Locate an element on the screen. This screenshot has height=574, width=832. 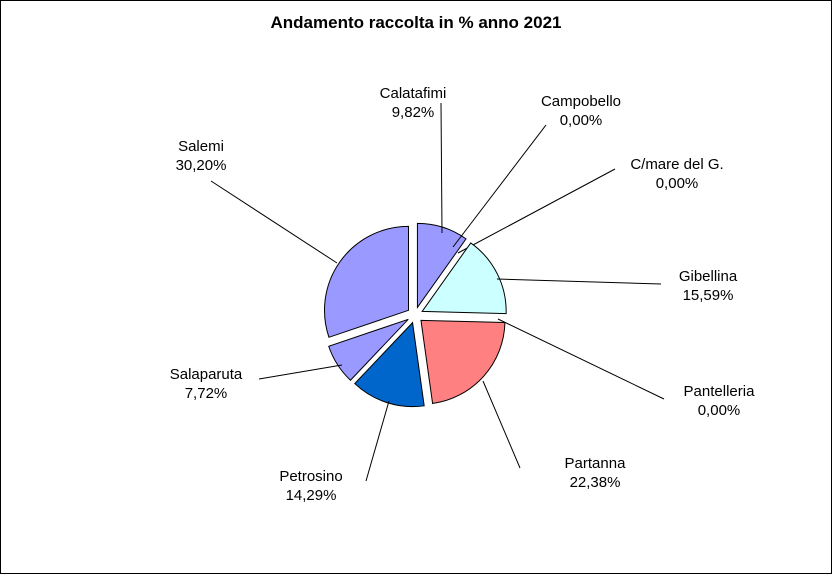
leader-line-c-mare-del-g is located at coordinates (536, 211).